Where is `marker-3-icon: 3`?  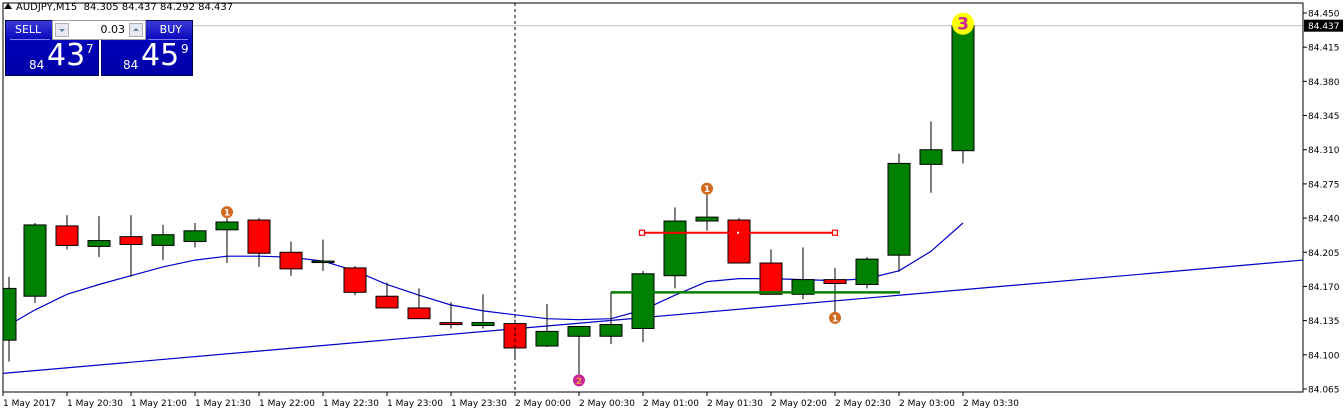
marker-3-icon: 3 is located at coordinates (963, 23).